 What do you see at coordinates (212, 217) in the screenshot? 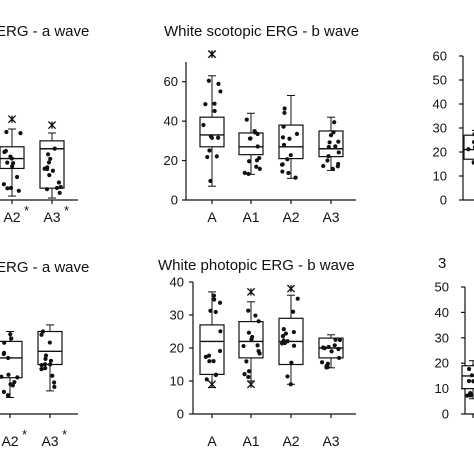
I see `x-category-label: A` at bounding box center [212, 217].